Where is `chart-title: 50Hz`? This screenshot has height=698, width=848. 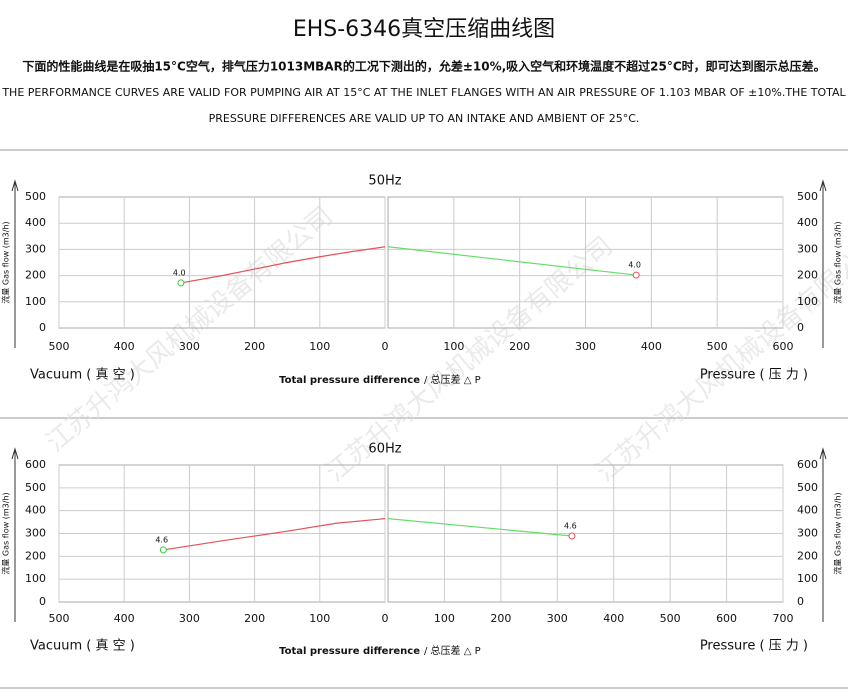
chart-title: 50Hz is located at coordinates (384, 181).